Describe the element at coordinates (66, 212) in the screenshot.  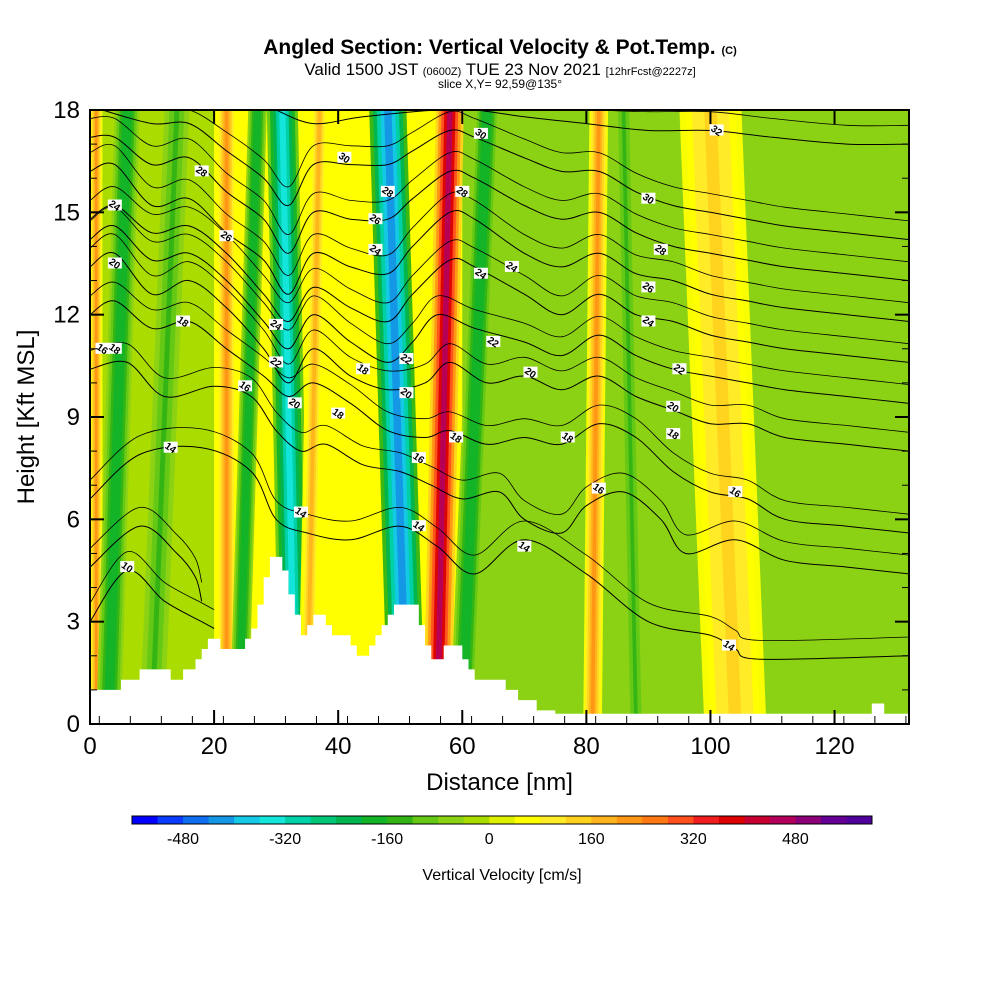
I see `y-tick-label: 15` at that location.